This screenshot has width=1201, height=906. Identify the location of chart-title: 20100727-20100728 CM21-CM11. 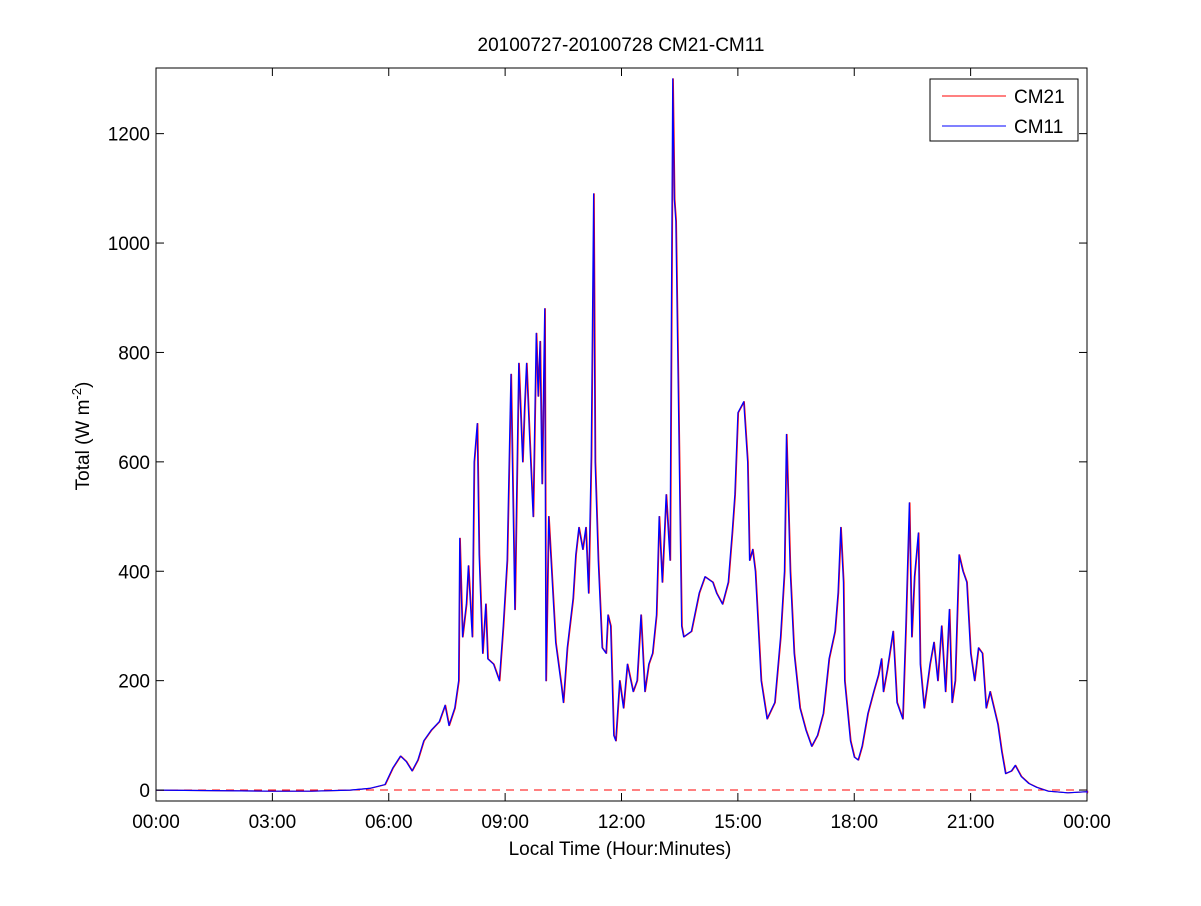
(621, 45).